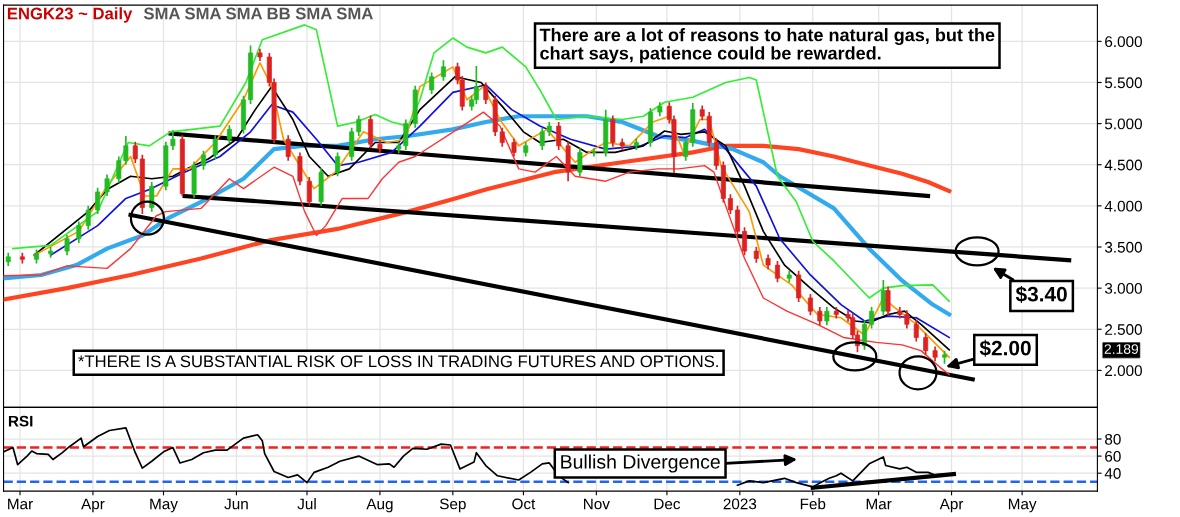  What do you see at coordinates (379, 505) in the screenshot?
I see `x-tick-label: Aug` at bounding box center [379, 505].